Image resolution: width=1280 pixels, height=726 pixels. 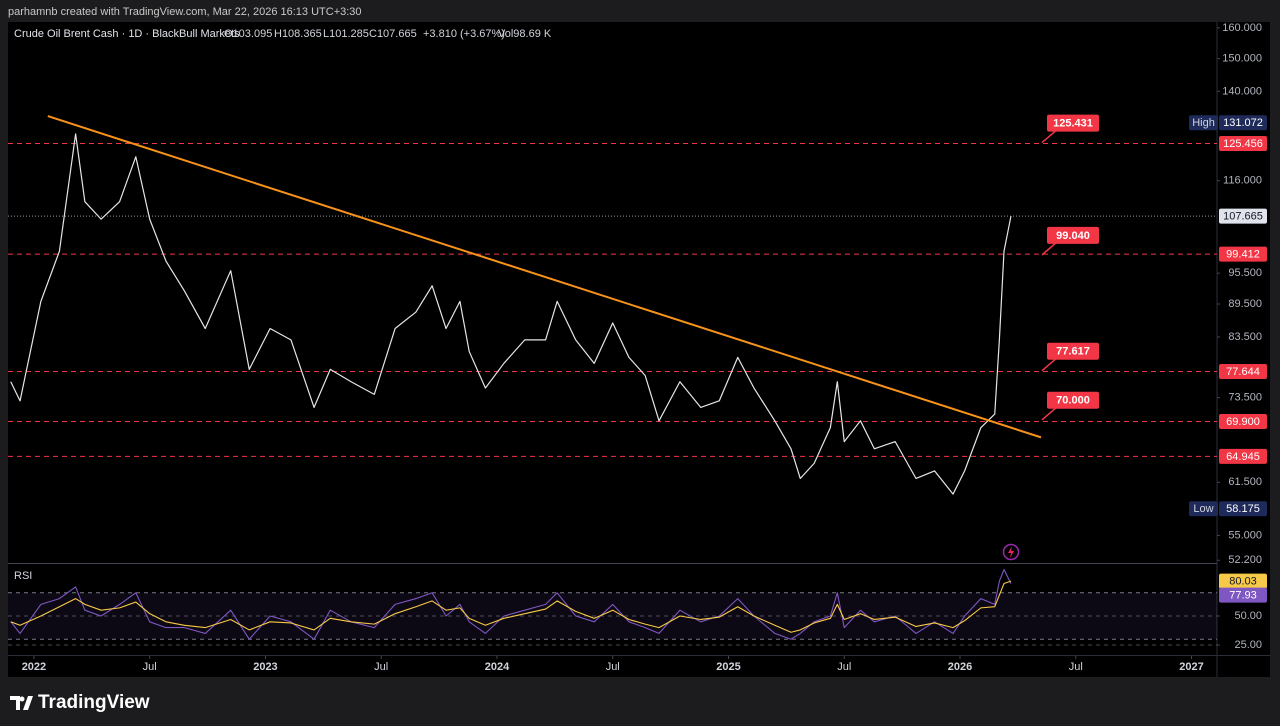 I want to click on alert-ring, so click(x=1011, y=552).